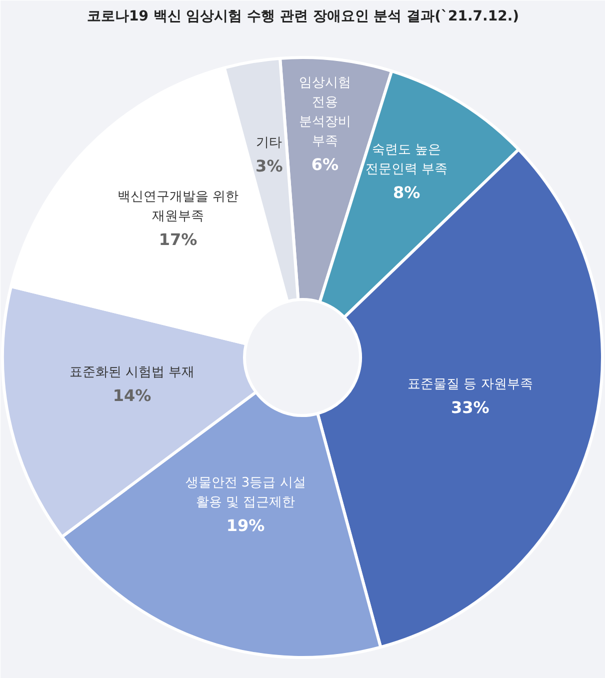 The image size is (605, 678). Describe the element at coordinates (406, 160) in the screenshot. I see `slice-label: 숙련도 높은 전문인력 부족` at that location.